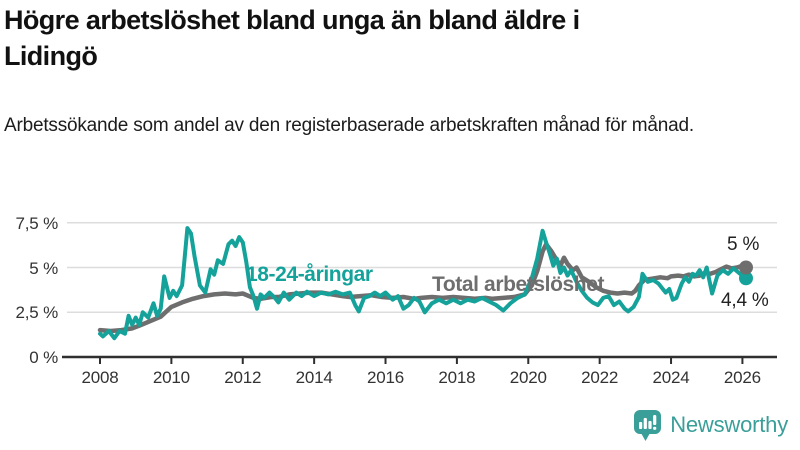 The width and height of the screenshot is (800, 450). I want to click on x-tick-label: 2008, so click(100, 377).